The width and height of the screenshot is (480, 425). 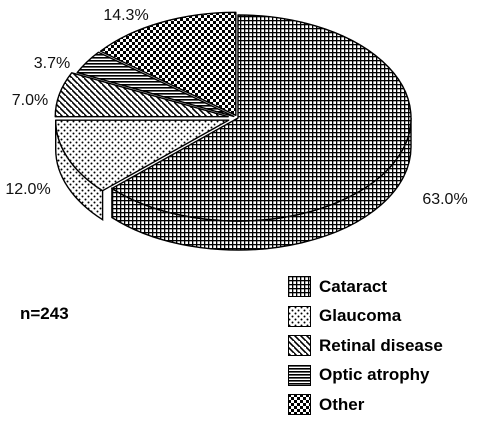 What do you see at coordinates (44, 313) in the screenshot?
I see `sample-size-note: n=243` at bounding box center [44, 313].